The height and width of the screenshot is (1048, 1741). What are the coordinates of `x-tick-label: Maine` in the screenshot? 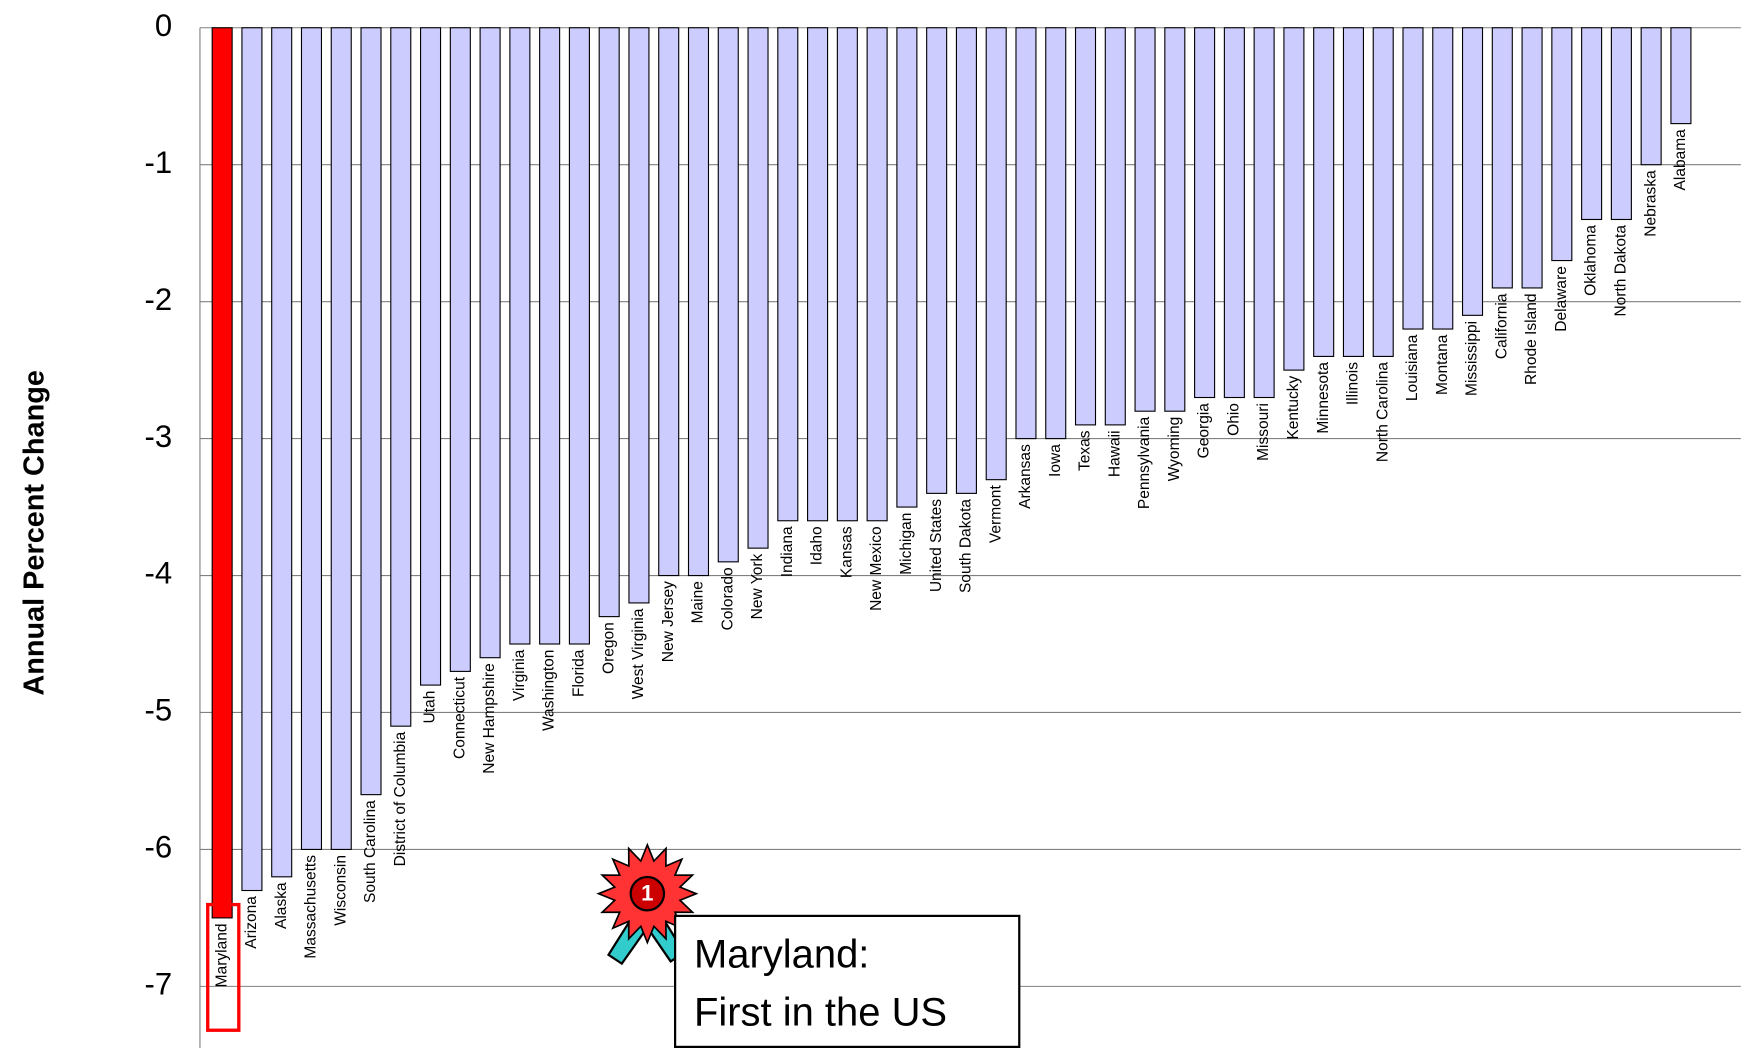 It's located at (698, 602).